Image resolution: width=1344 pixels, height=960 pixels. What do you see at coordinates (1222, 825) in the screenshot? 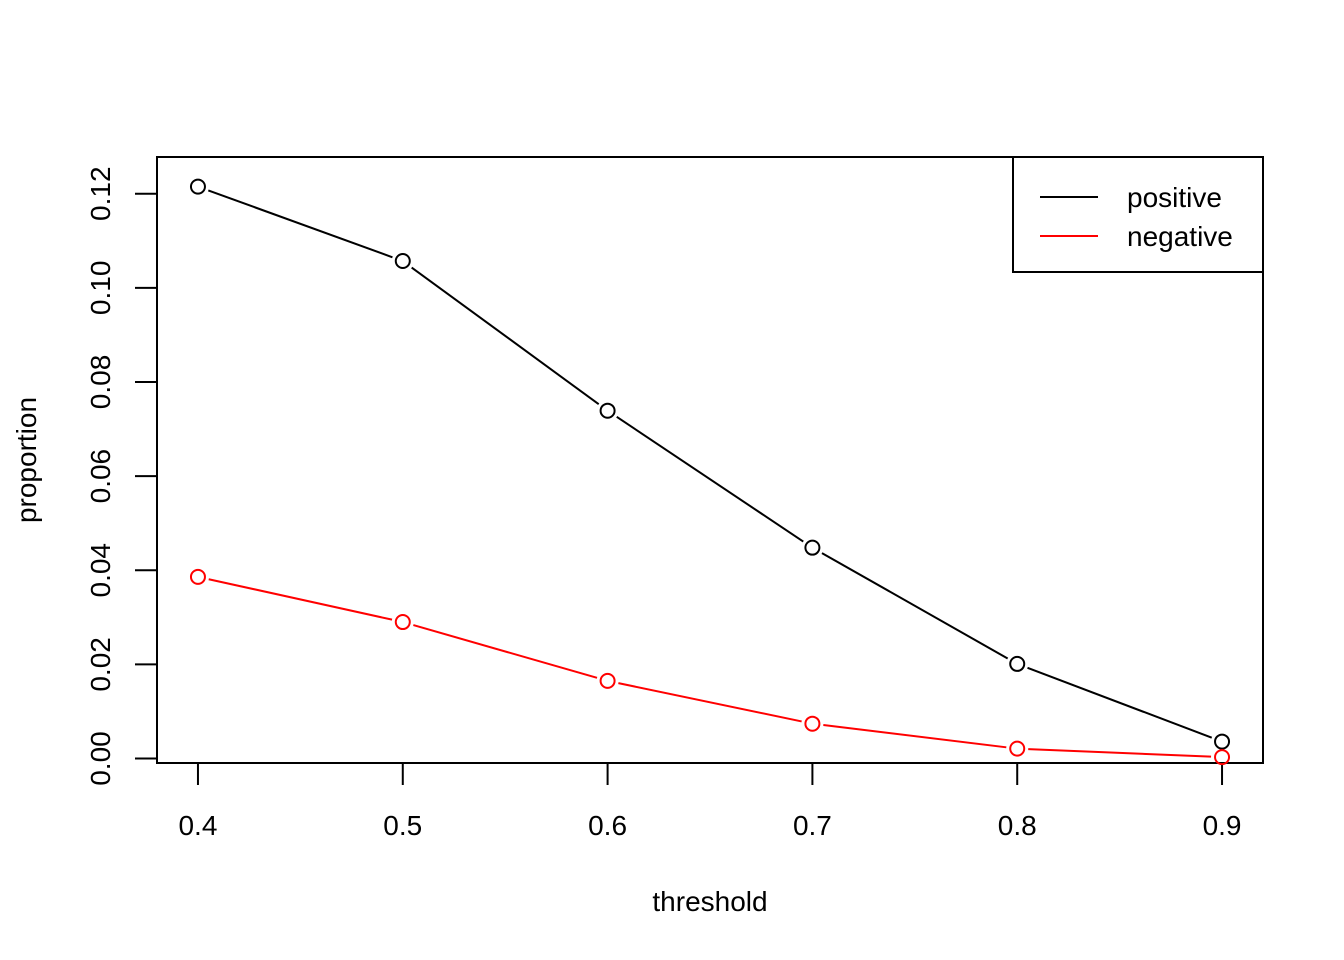
I see `x-tick-label: 0.9` at bounding box center [1222, 825].